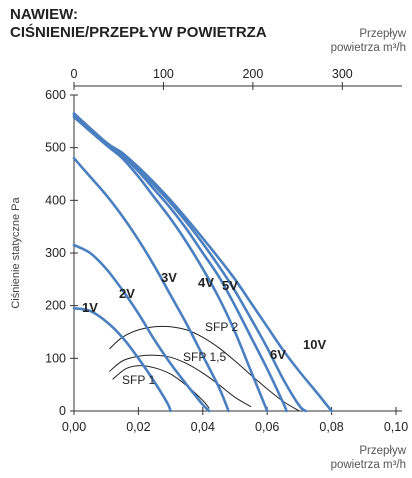  What do you see at coordinates (396, 427) in the screenshot?
I see `x-tick-label: 0,10` at bounding box center [396, 427].